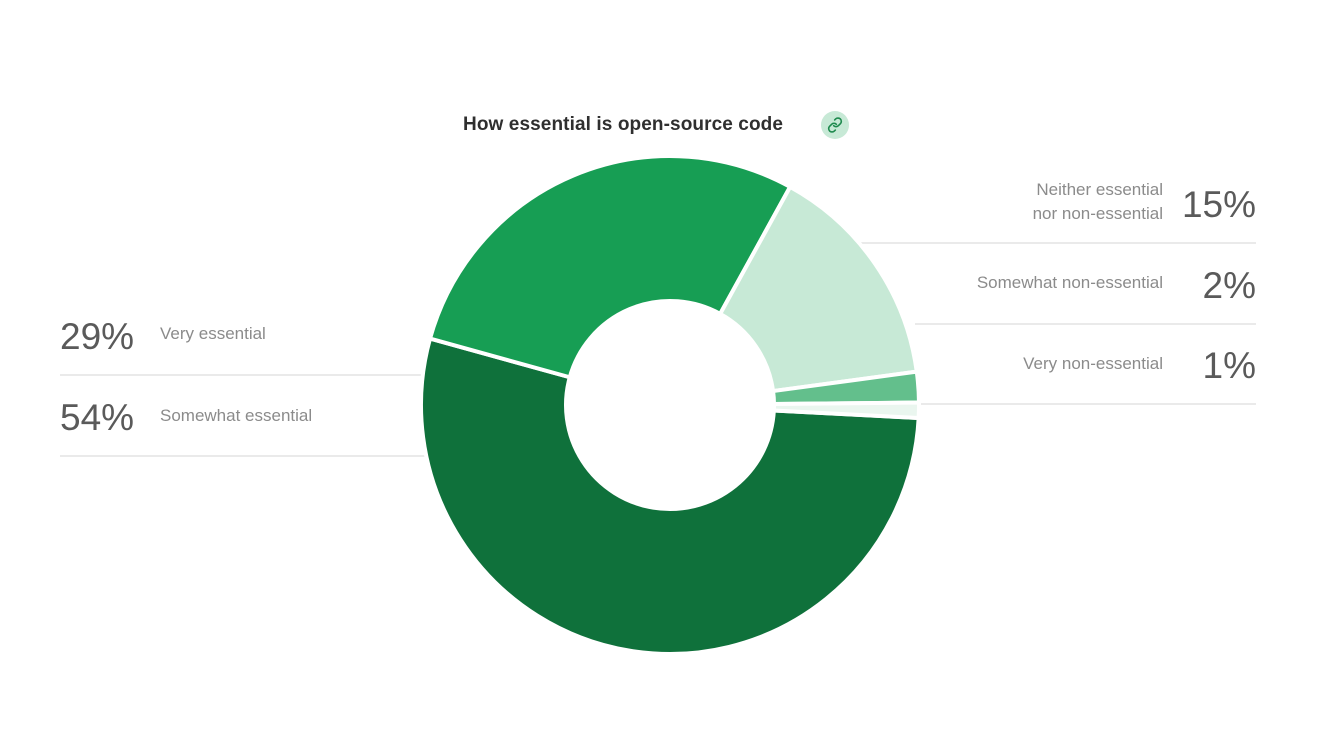 This screenshot has width=1339, height=743. Describe the element at coordinates (1229, 285) in the screenshot. I see `percent-label-somewhat-non-essential: 2%` at that location.